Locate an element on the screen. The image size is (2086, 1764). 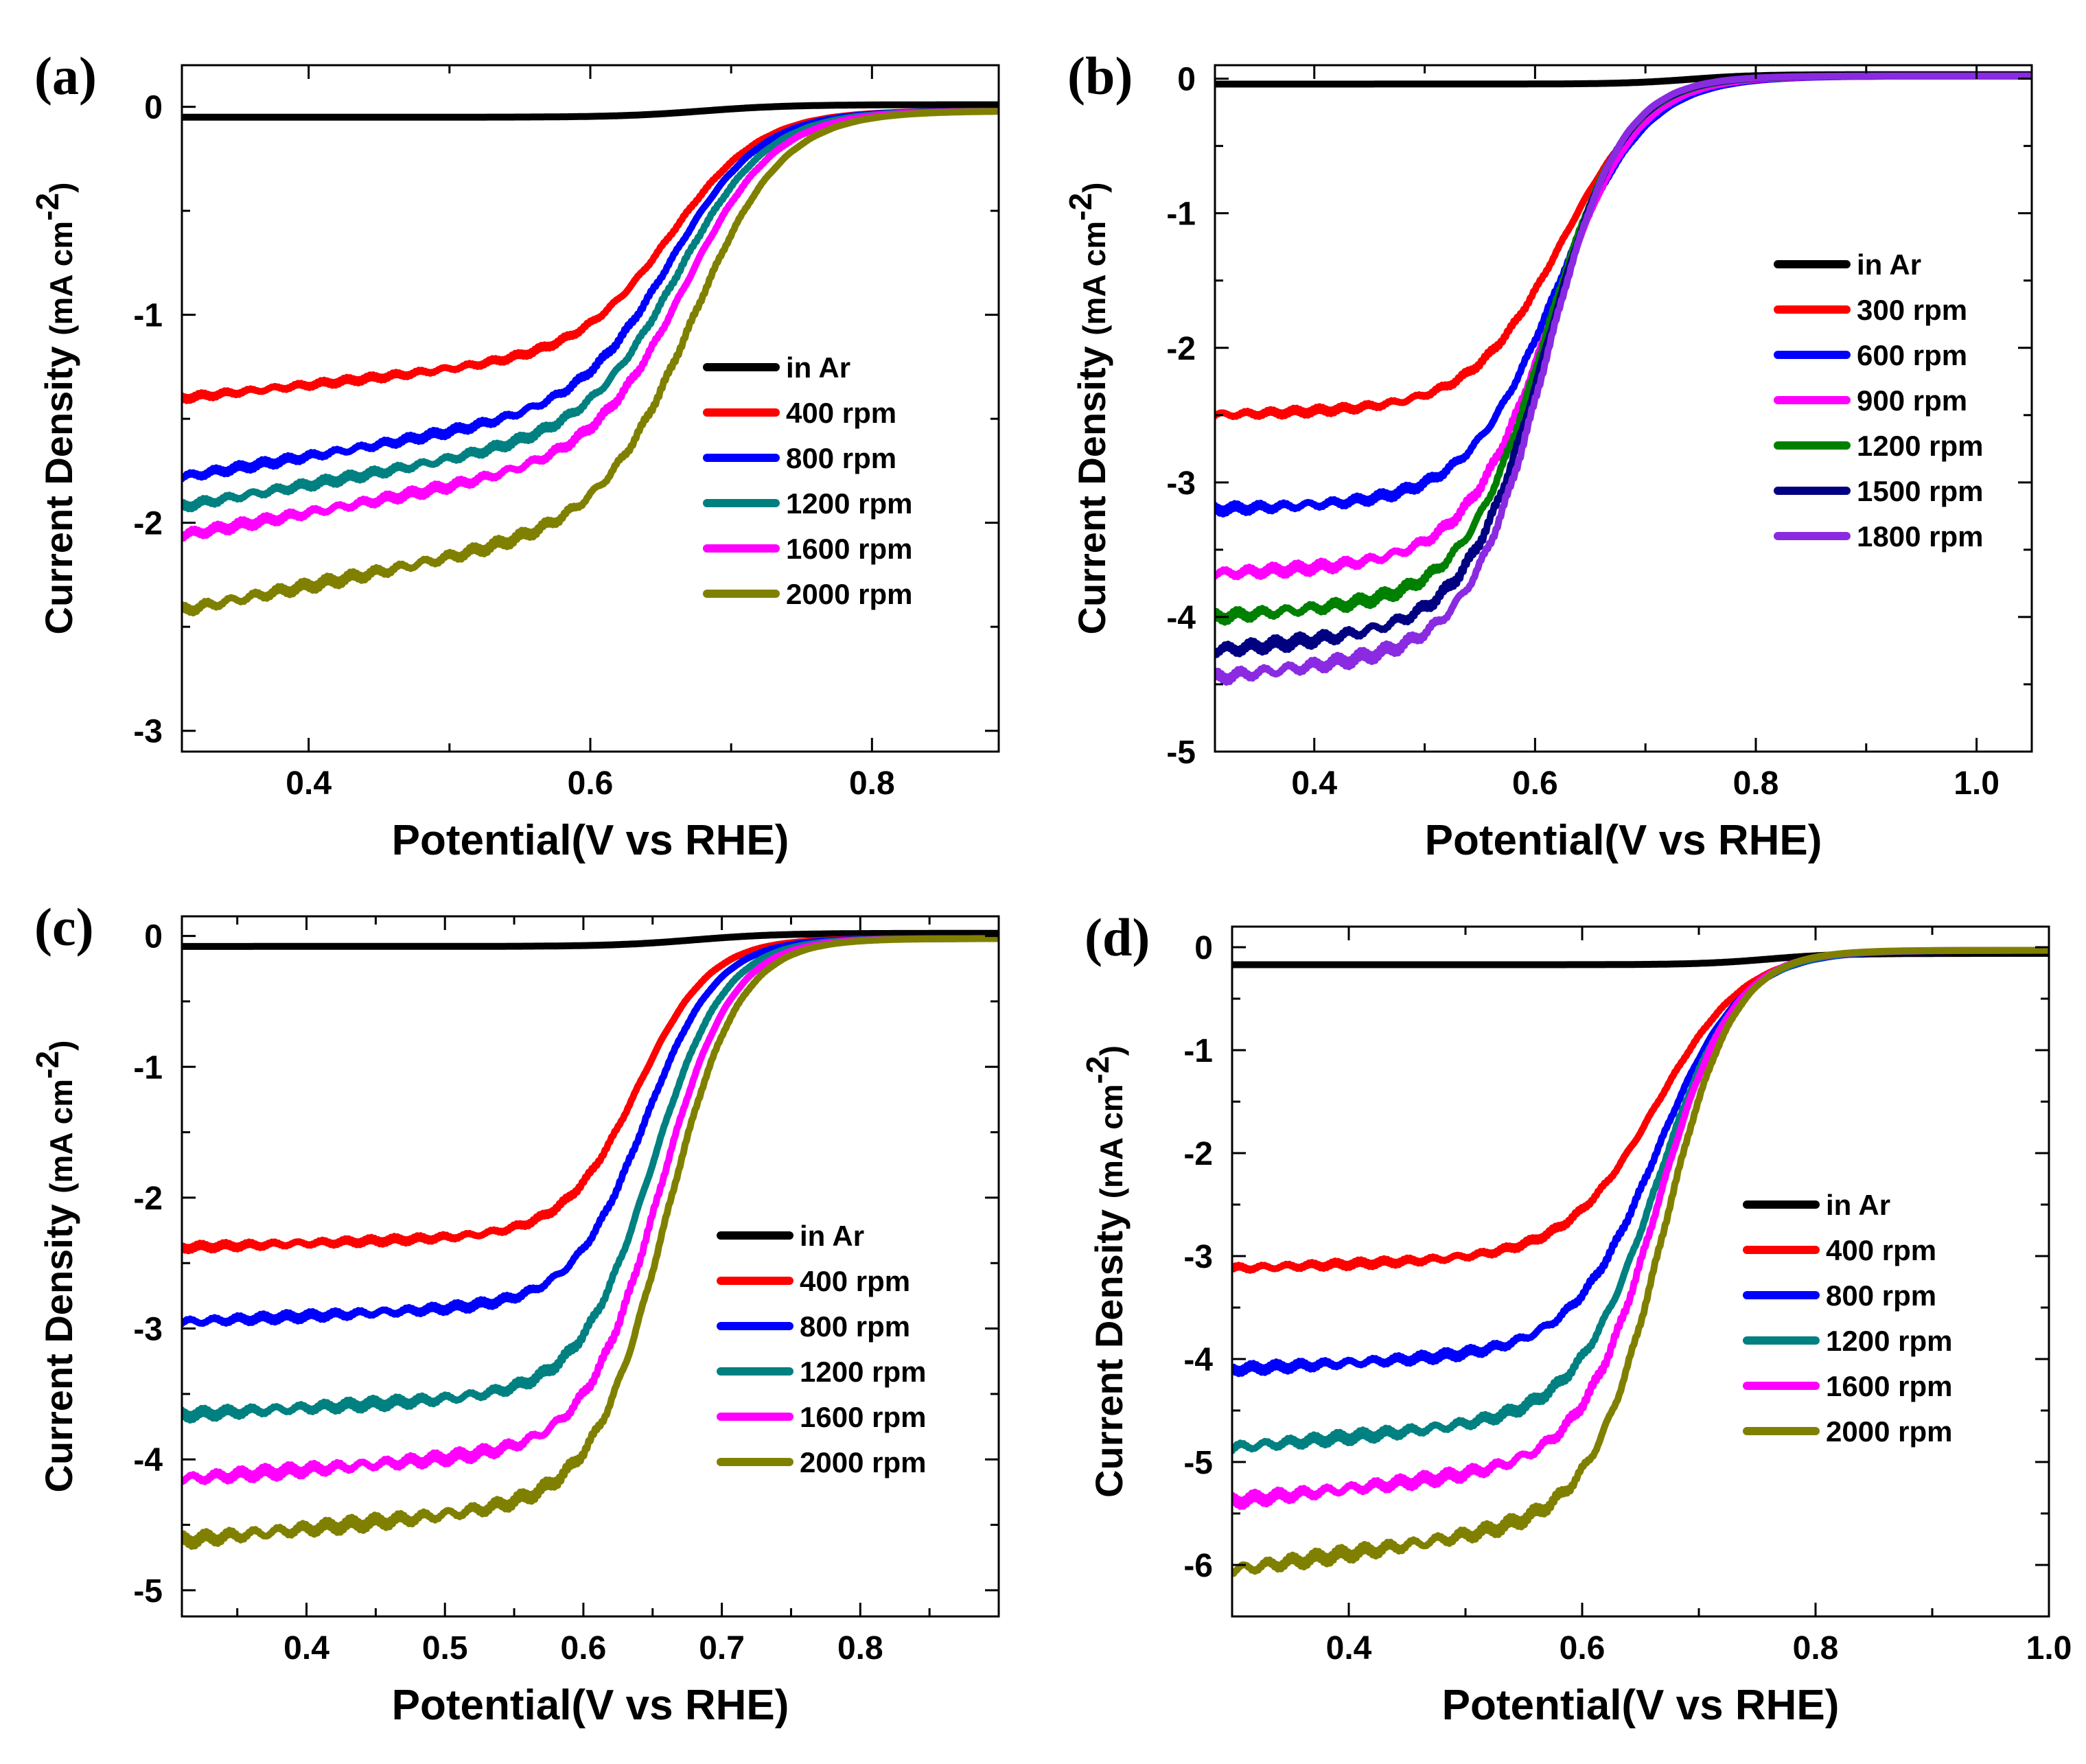
legend-label: 1500 rpm is located at coordinates (1920, 491).